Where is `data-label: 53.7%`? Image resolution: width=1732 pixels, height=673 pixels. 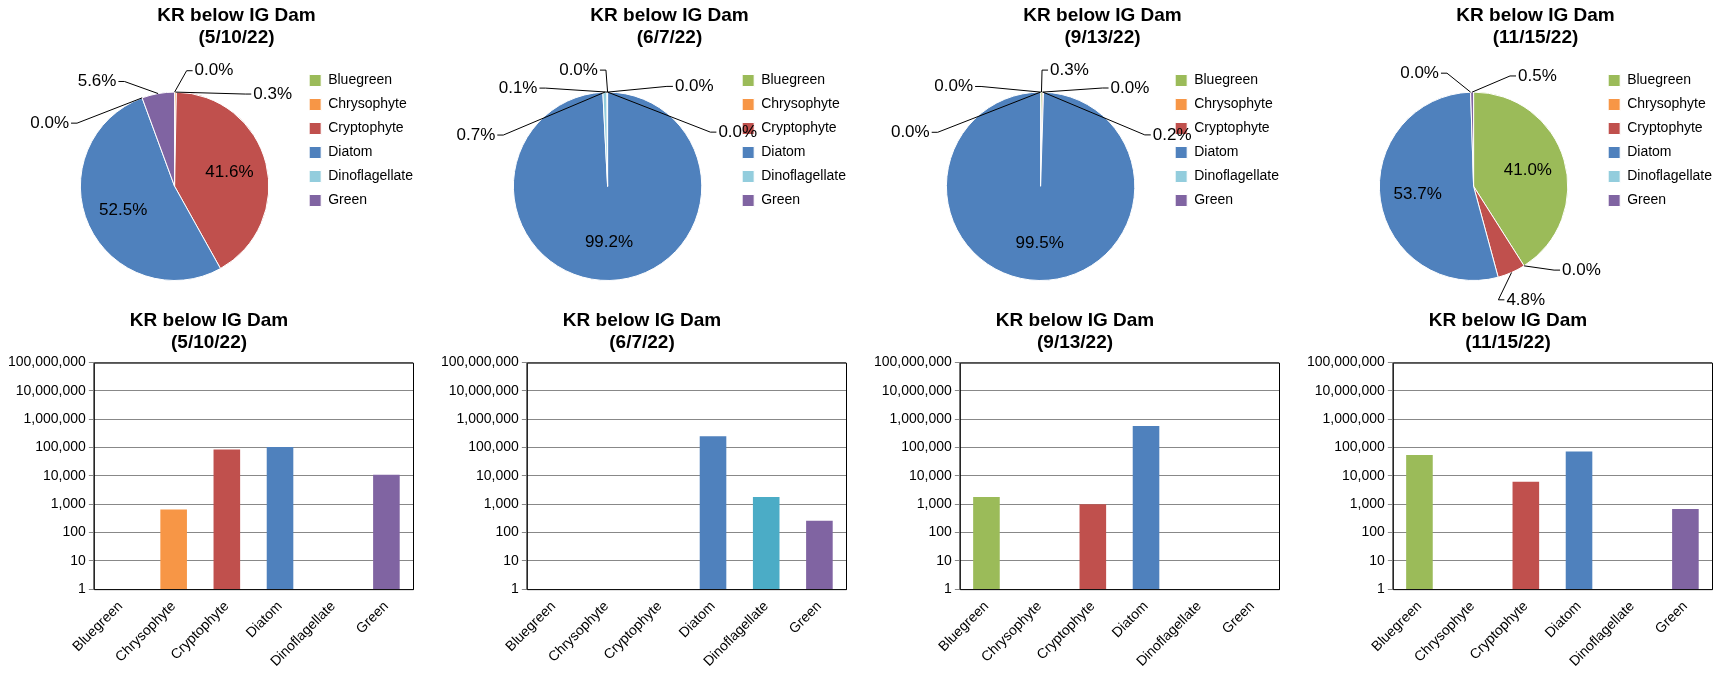
data-label: 53.7% is located at coordinates (1417, 194).